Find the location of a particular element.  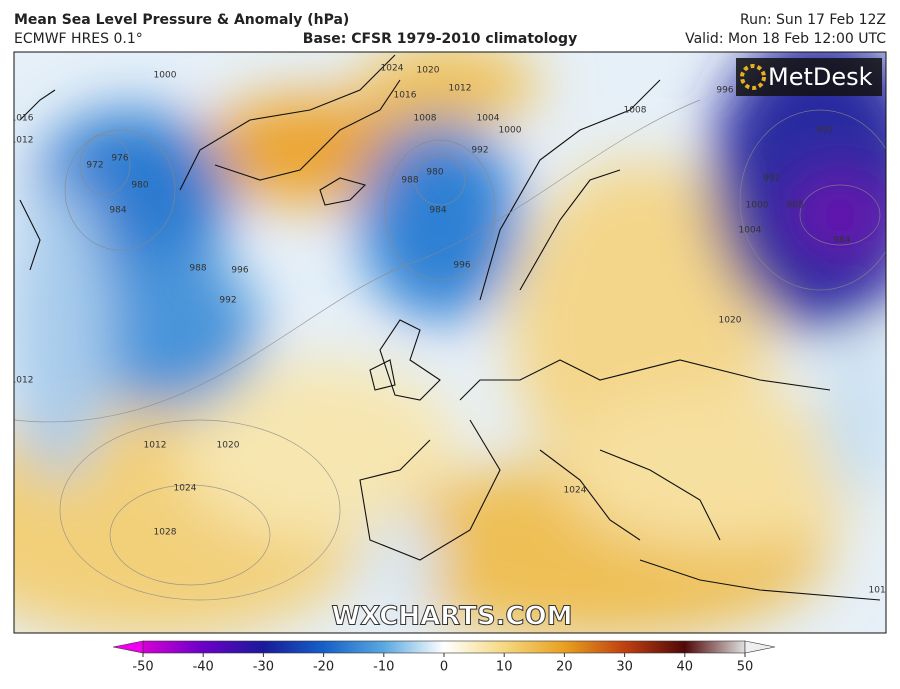

run: Run: Sun 17 Feb 12Z is located at coordinates (813, 20).